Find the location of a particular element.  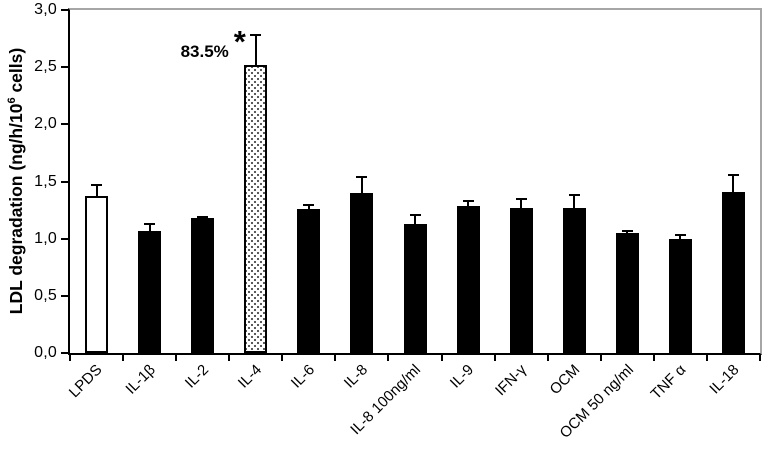

x-category-label-IL-9: IL-9 is located at coordinates (462, 376).